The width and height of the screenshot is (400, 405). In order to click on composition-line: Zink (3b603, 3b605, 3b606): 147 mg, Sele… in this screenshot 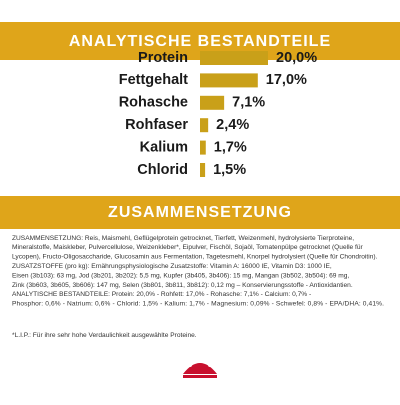, I will do `click(182, 285)`.